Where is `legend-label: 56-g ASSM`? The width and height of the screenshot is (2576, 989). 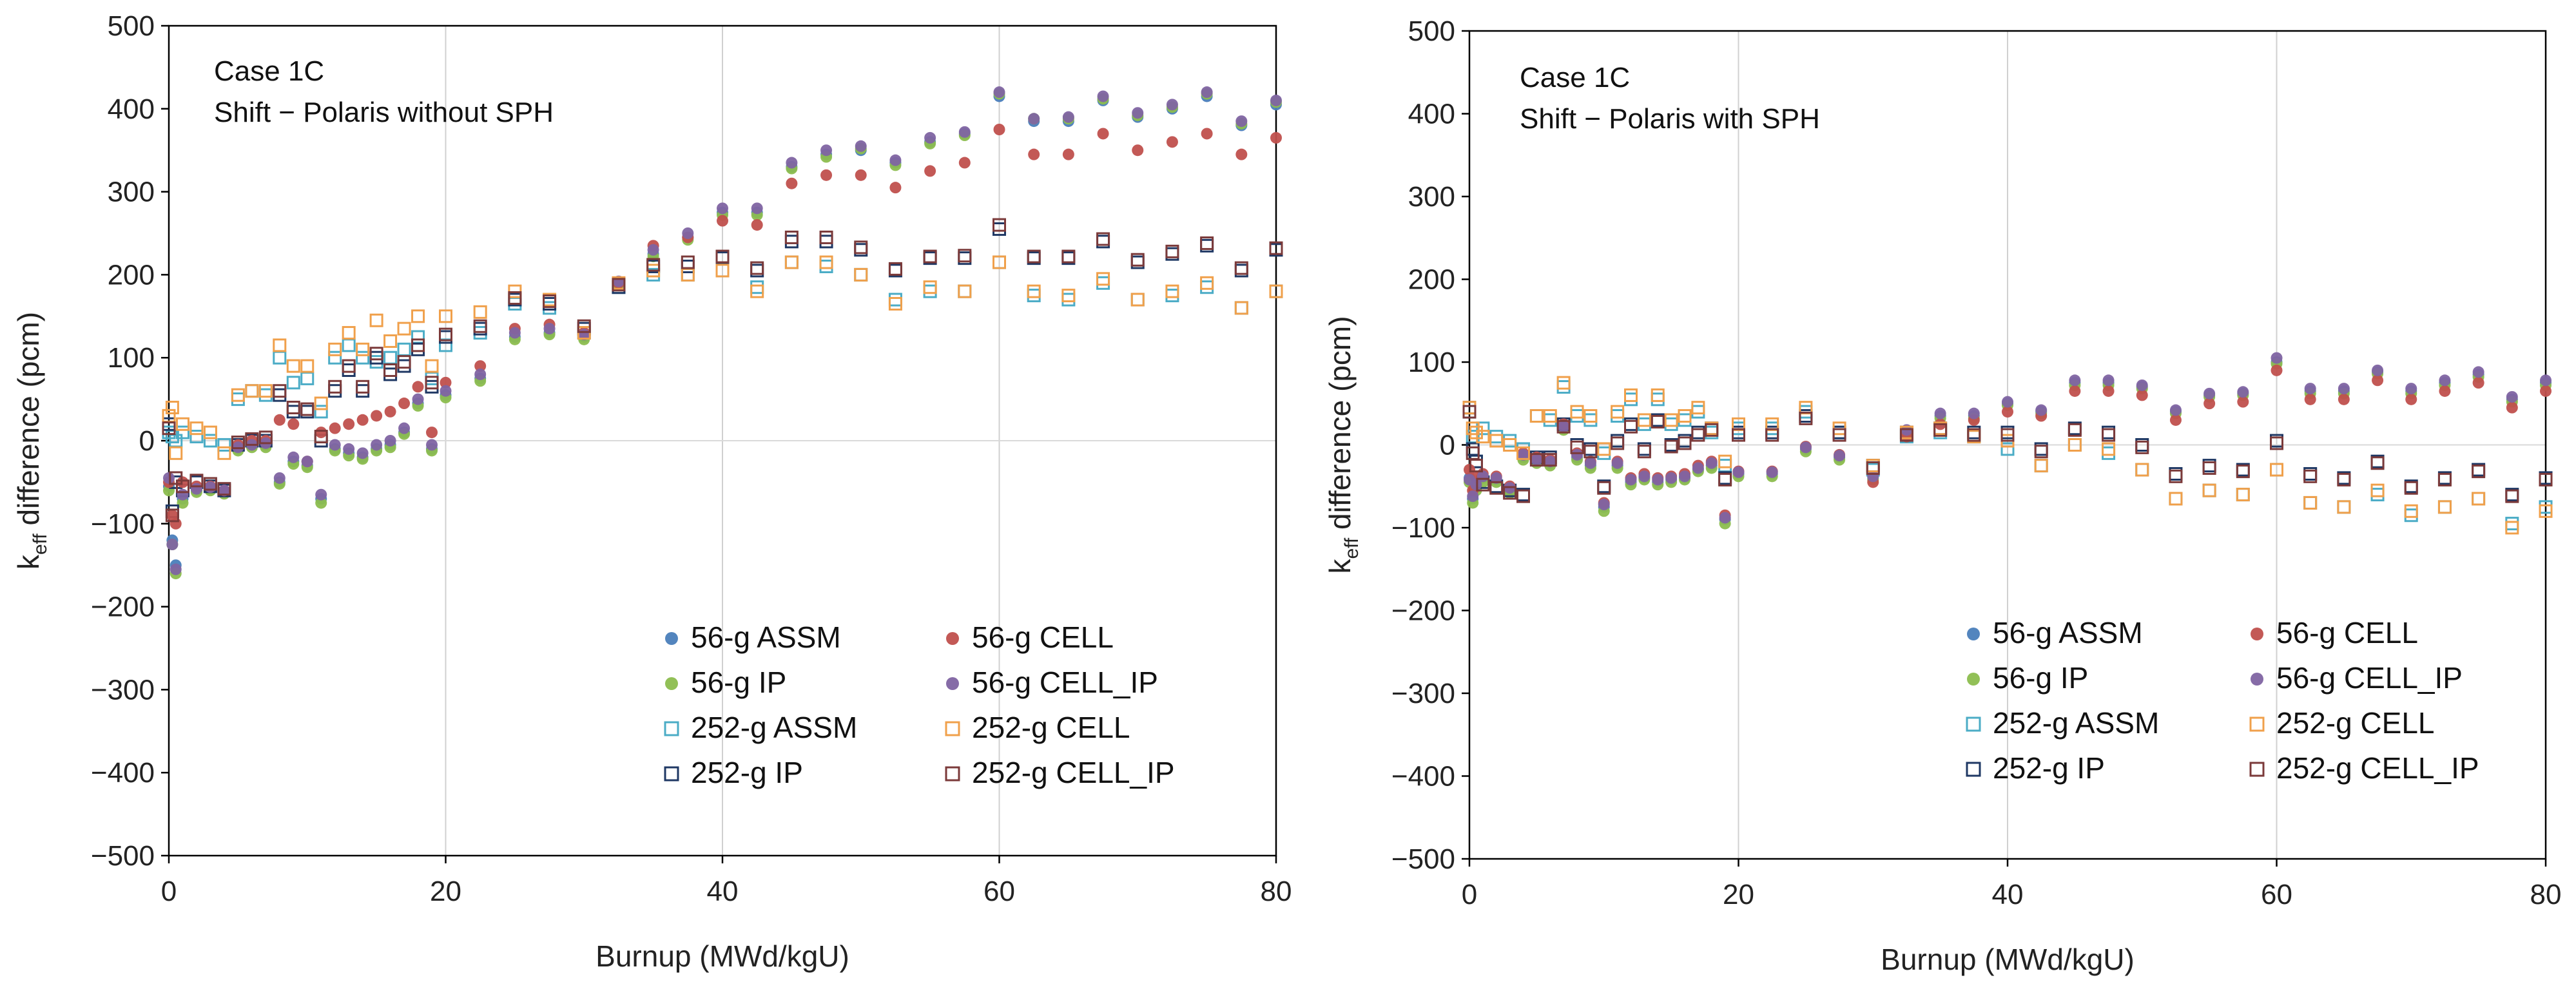 legend-label: 56-g ASSM is located at coordinates (766, 637).